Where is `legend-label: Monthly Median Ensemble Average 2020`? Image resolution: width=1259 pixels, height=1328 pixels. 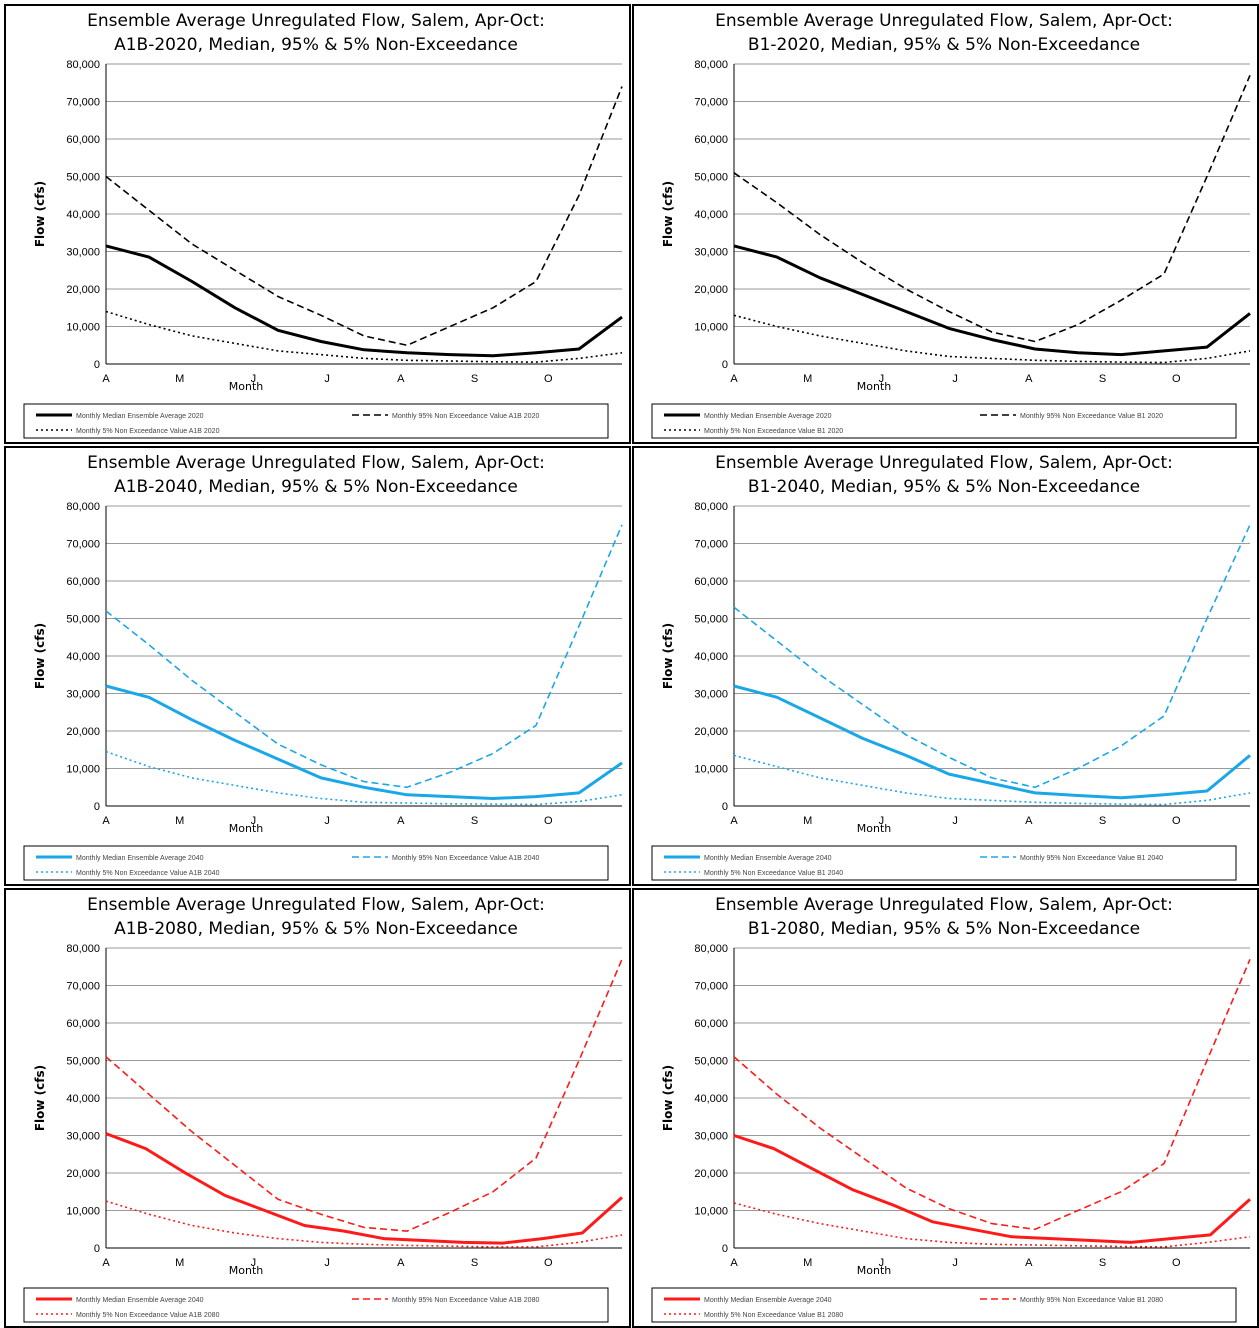 legend-label: Monthly Median Ensemble Average 2020 is located at coordinates (140, 416).